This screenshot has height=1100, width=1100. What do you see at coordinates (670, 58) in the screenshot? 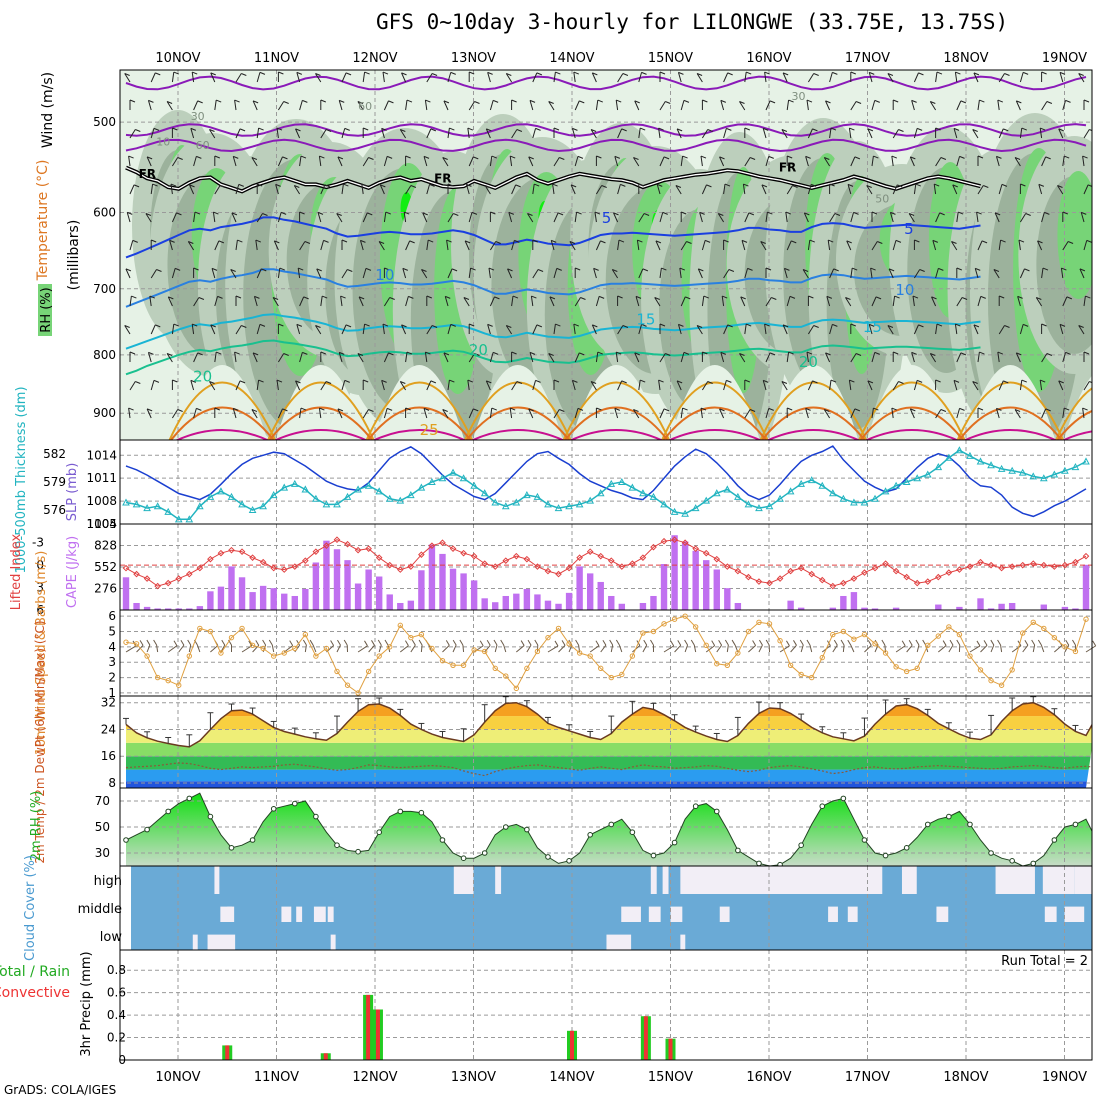
I see `date-label-top: 15NOV` at bounding box center [670, 58].